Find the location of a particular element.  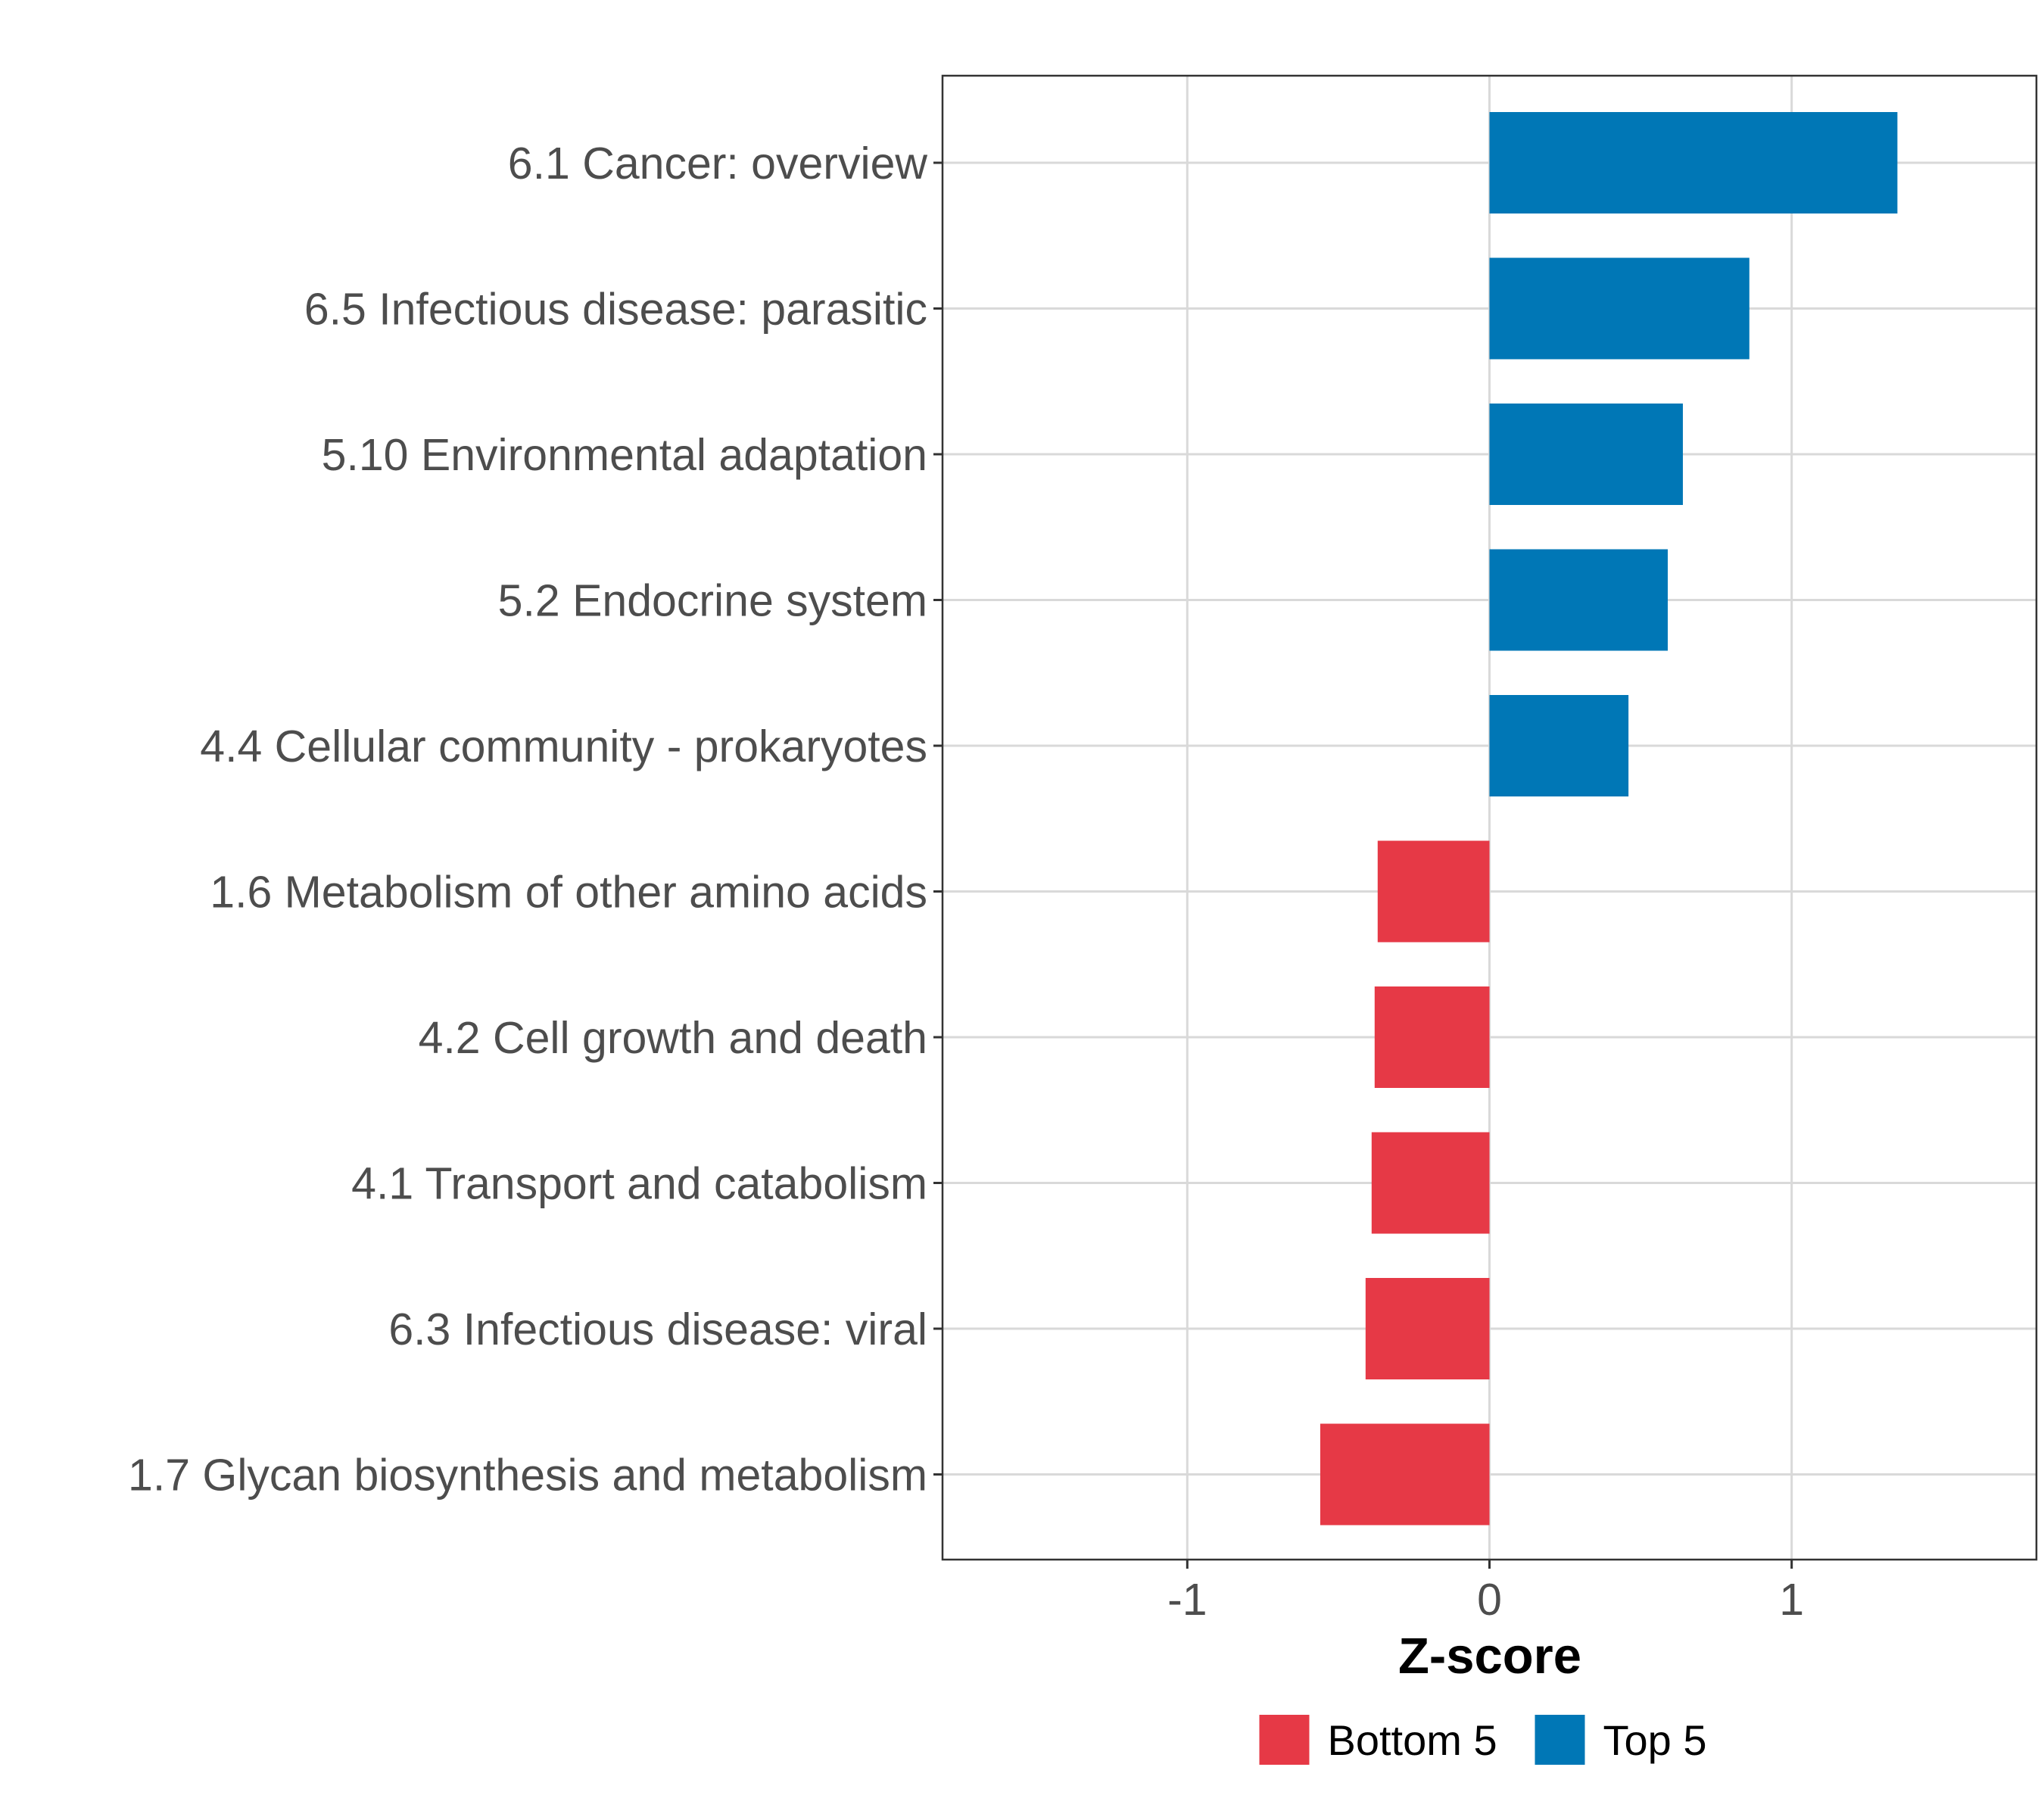

x-tick-label-1: 0 is located at coordinates (1489, 1600).